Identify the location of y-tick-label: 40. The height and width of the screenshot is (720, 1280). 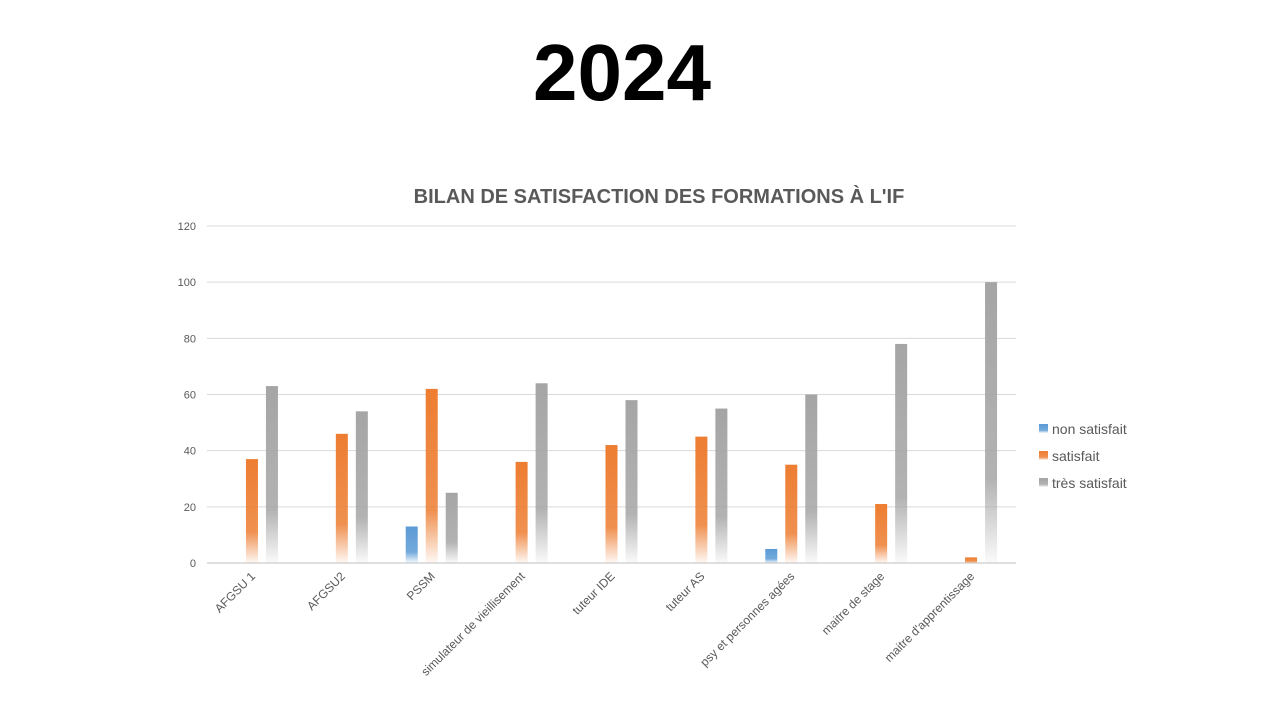
(190, 452).